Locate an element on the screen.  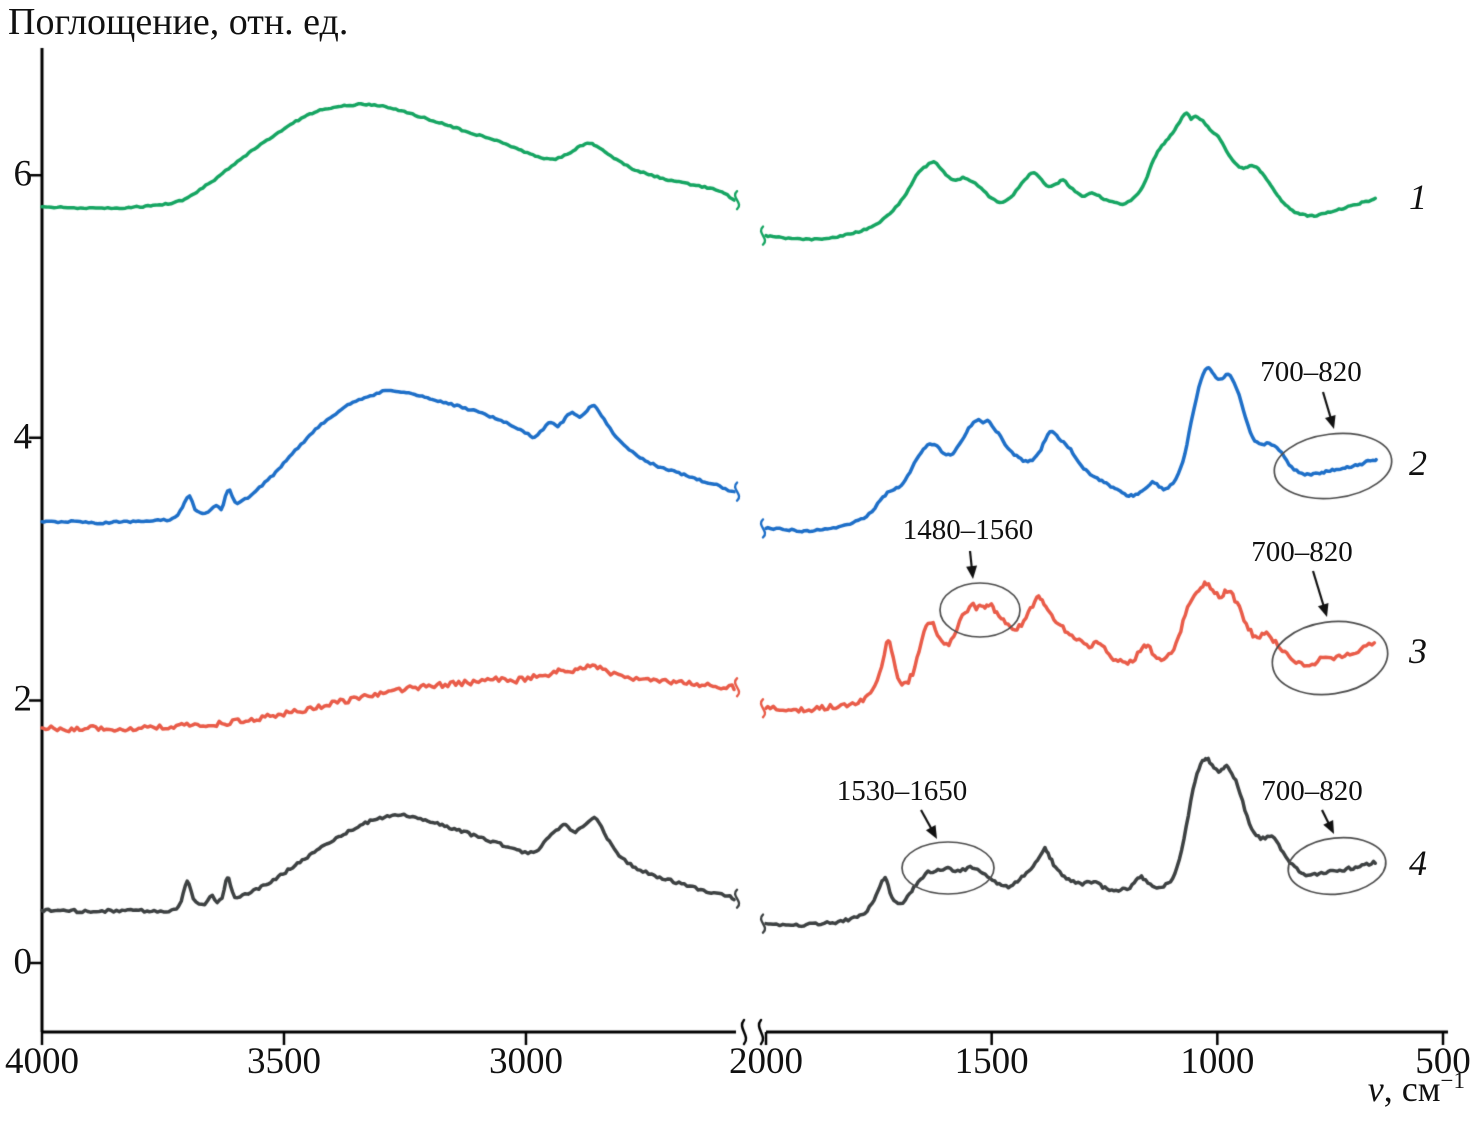
curve-number-label: 2 is located at coordinates (1418, 463).